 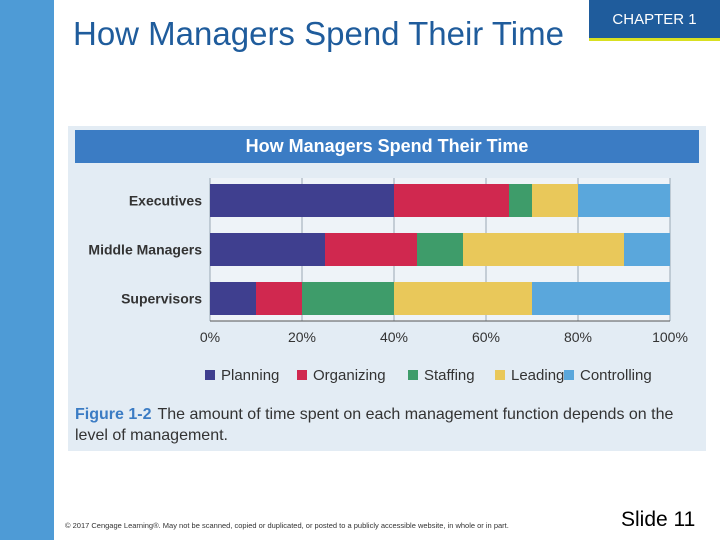 What do you see at coordinates (654, 20) in the screenshot?
I see `chapter-badge: CHAPTER 1` at bounding box center [654, 20].